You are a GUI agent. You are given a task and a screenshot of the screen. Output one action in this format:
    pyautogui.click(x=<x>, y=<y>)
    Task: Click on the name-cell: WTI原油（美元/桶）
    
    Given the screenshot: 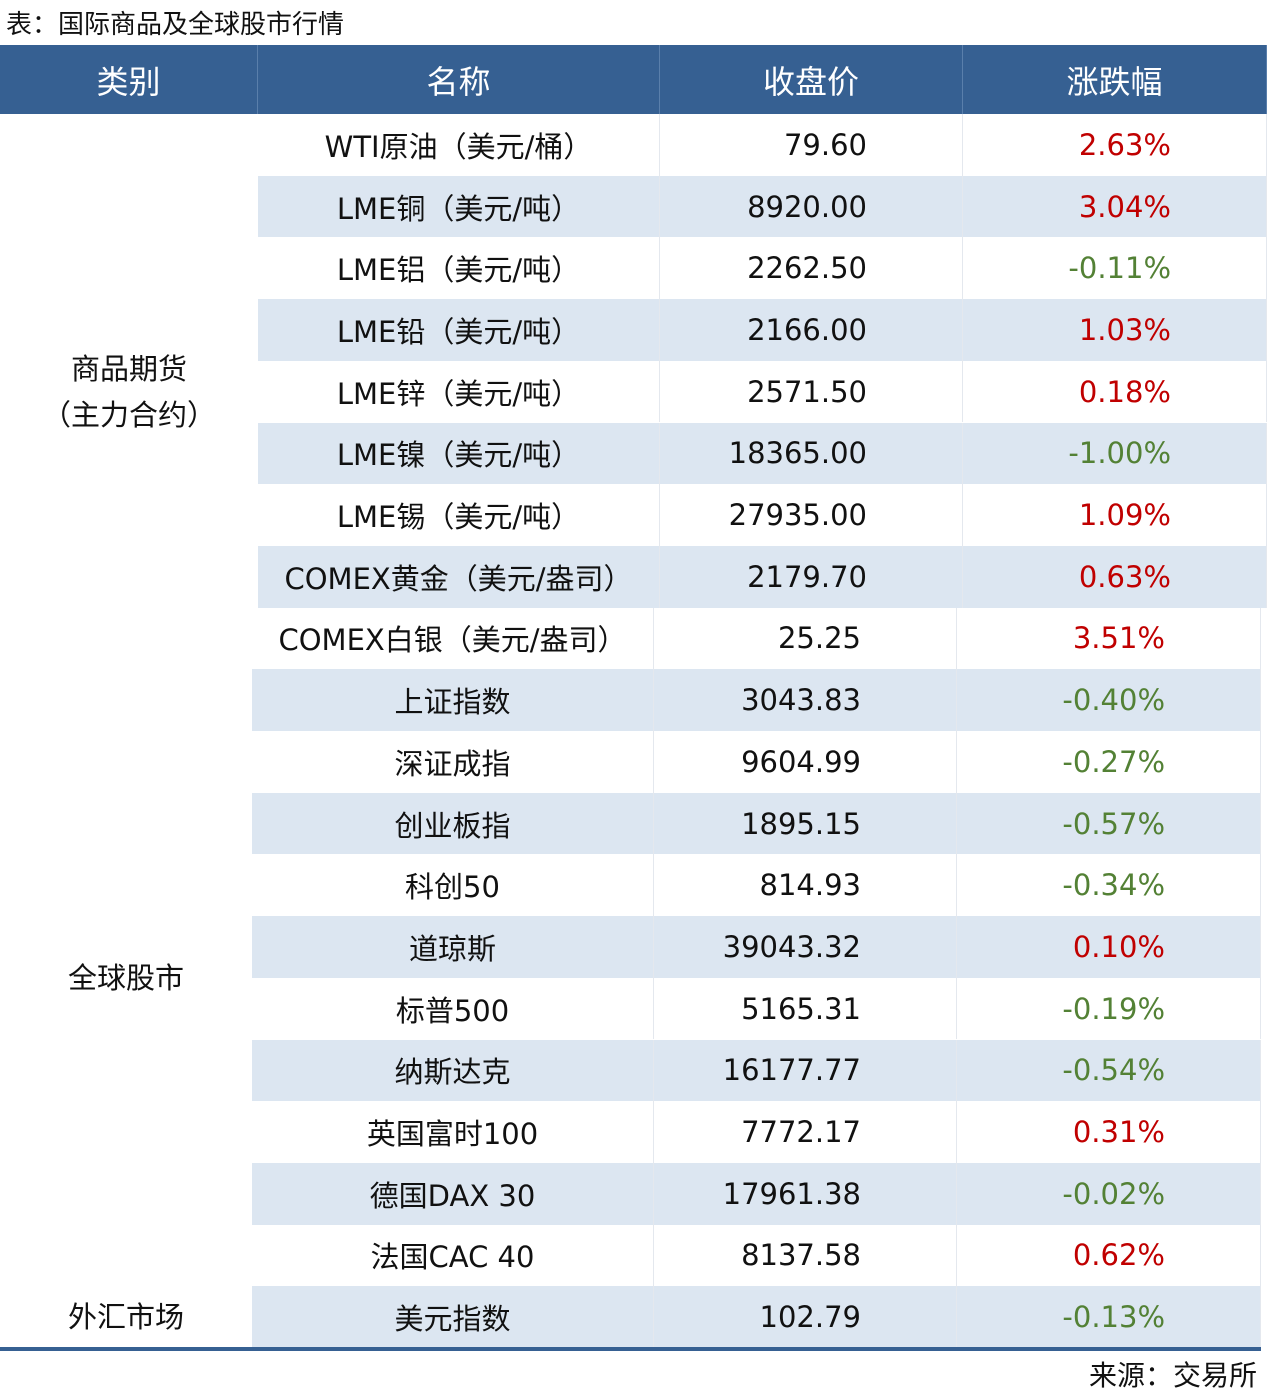 What is the action you would take?
    pyautogui.click(x=459, y=145)
    